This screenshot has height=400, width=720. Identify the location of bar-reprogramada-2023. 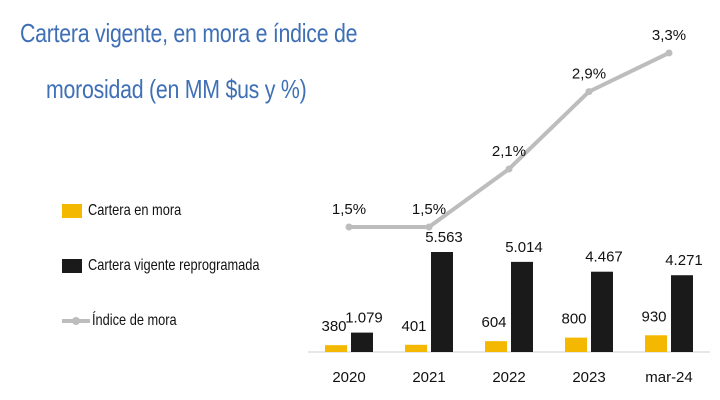
(602, 311).